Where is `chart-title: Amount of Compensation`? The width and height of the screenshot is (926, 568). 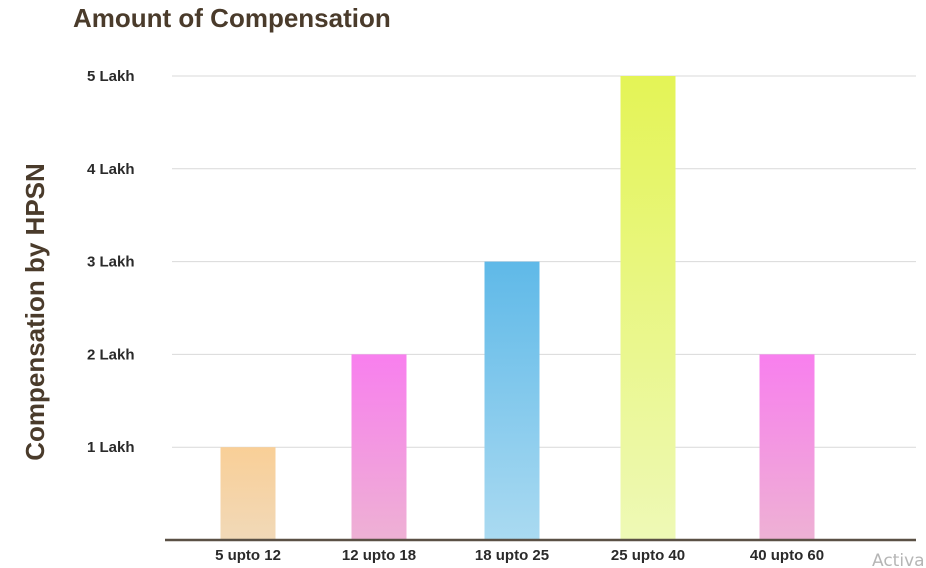 chart-title: Amount of Compensation is located at coordinates (232, 18).